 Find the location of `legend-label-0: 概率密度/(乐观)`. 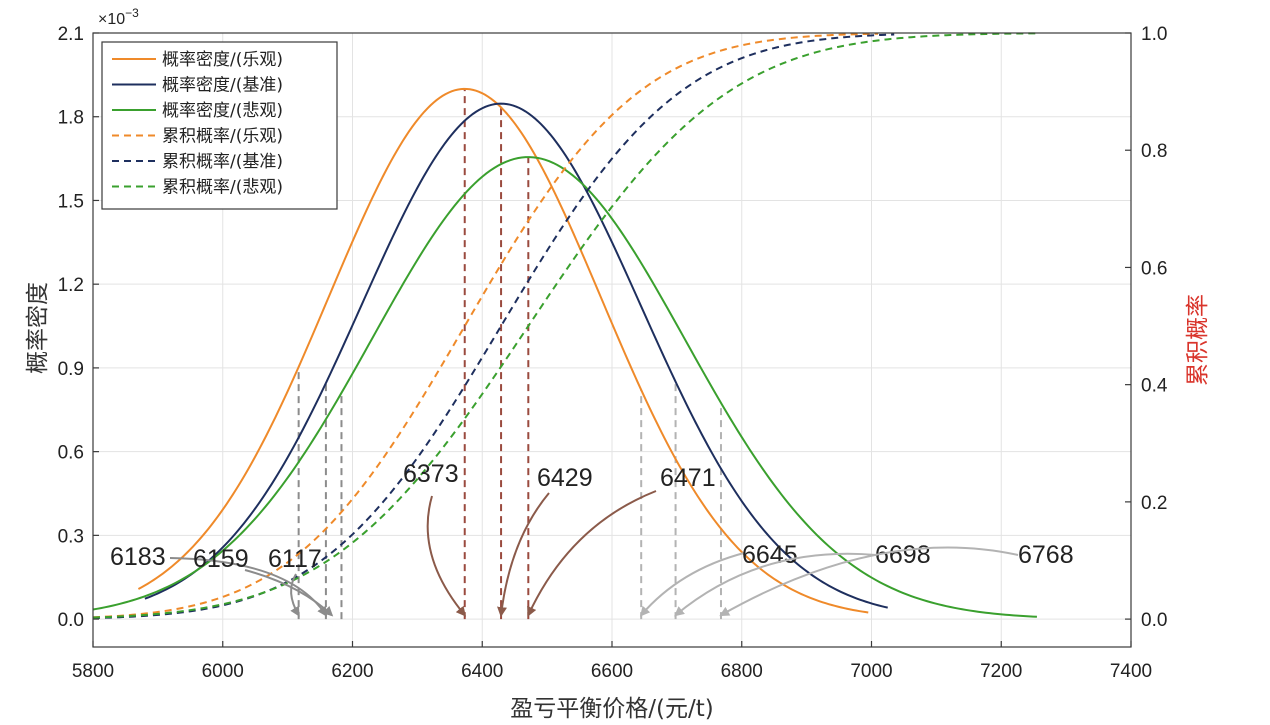

legend-label-0: 概率密度/(乐观) is located at coordinates (222, 60).